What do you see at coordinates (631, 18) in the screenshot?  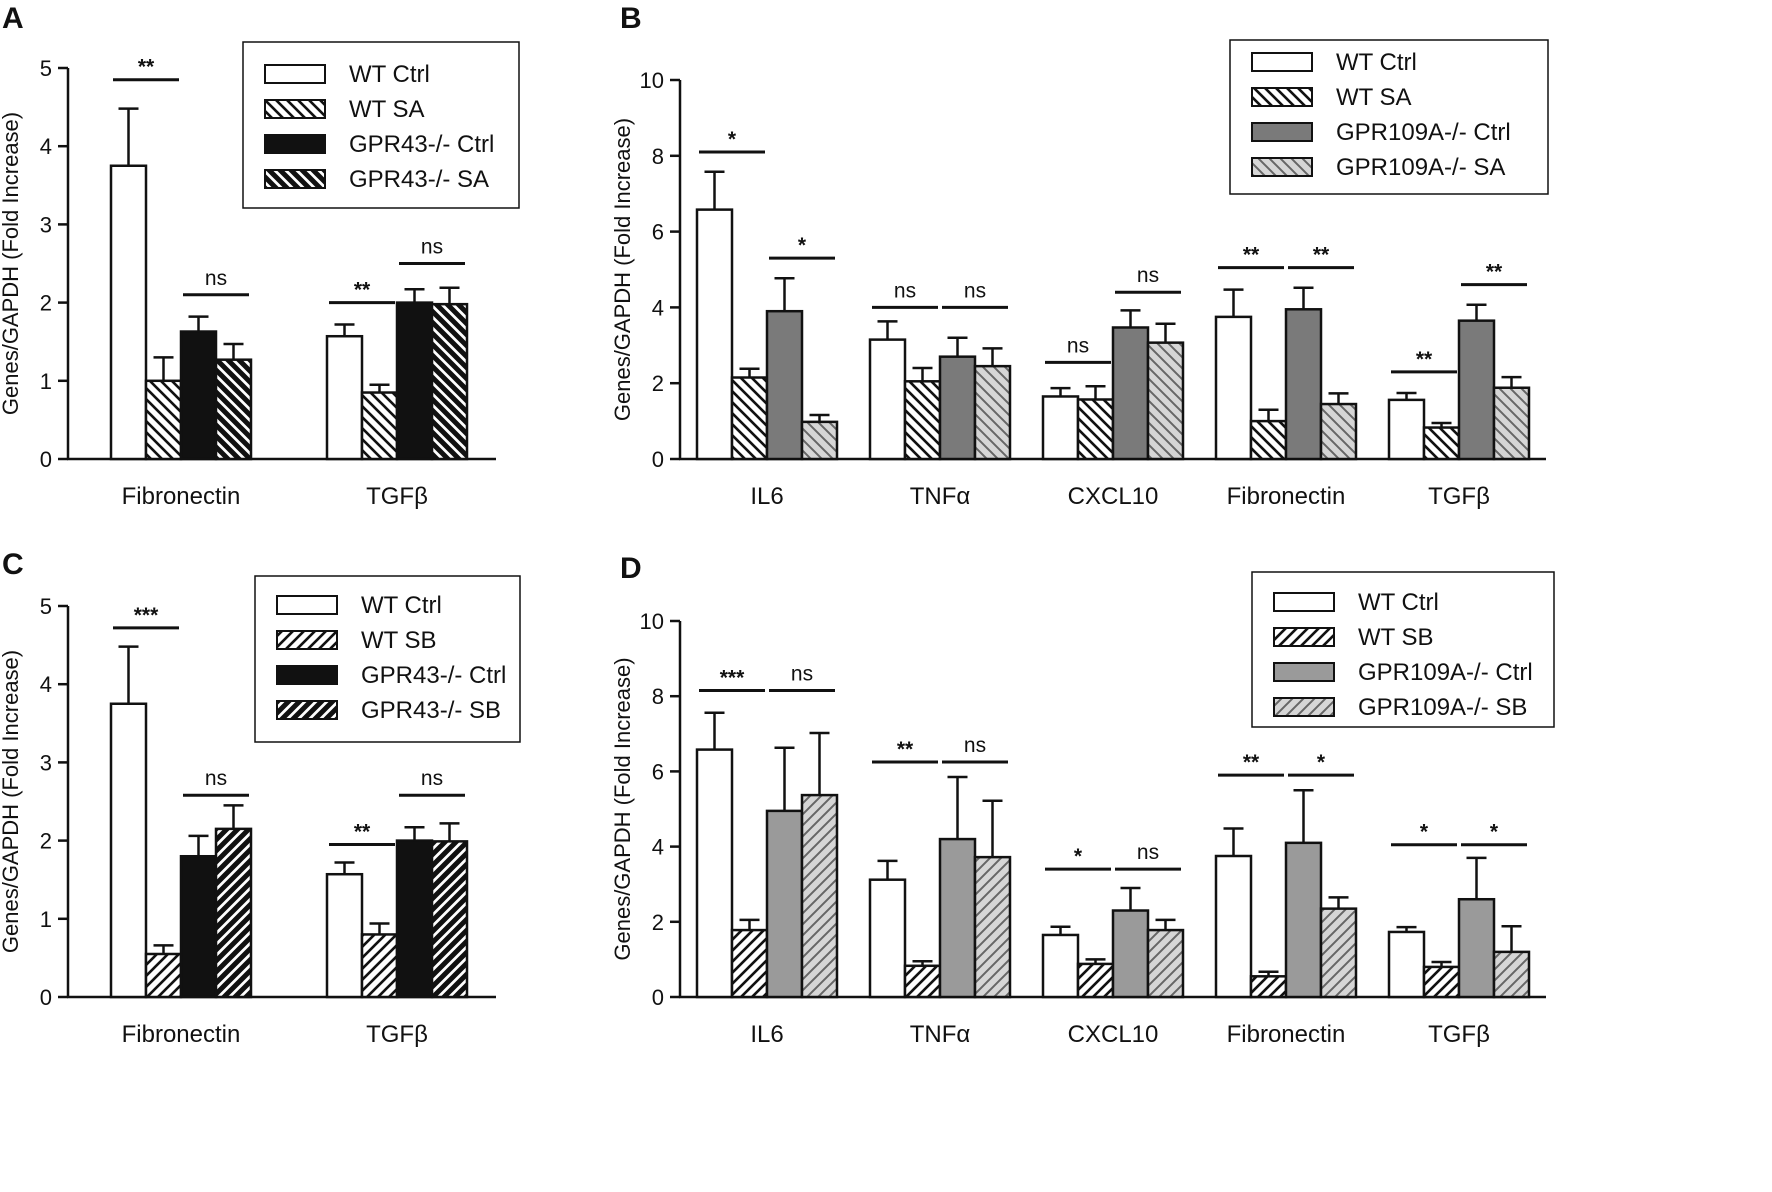 I see `panel-label: B` at bounding box center [631, 18].